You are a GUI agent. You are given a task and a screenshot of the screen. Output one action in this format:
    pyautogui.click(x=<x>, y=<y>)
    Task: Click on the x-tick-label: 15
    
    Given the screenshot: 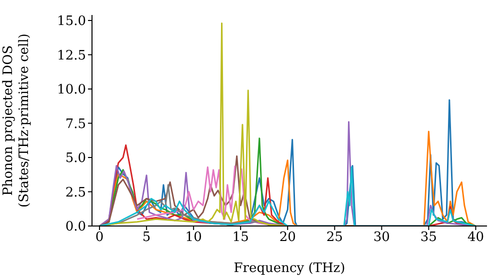 What is the action you would take?
    pyautogui.click(x=240, y=238)
    